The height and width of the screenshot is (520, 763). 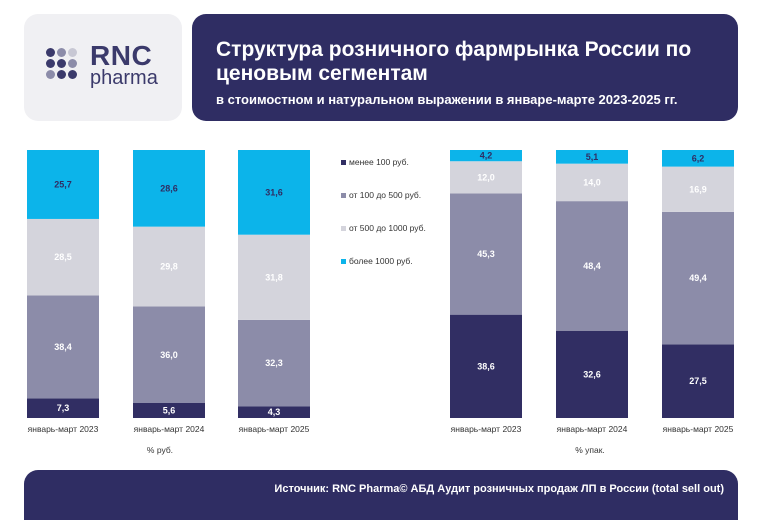 I want to click on data-label: 25,7, so click(x=63, y=184).